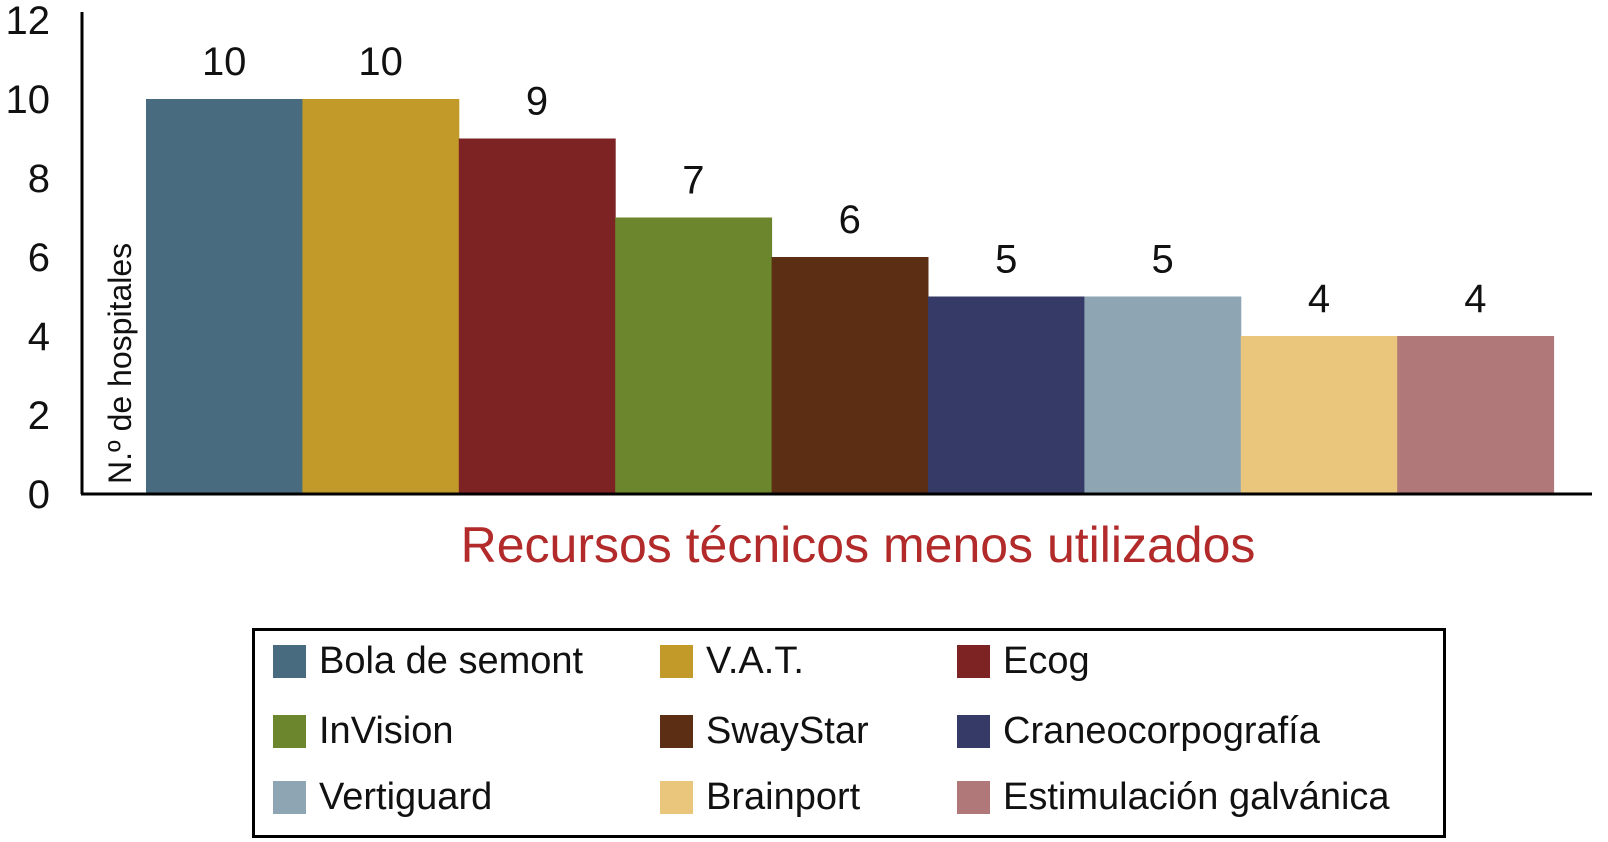  What do you see at coordinates (693, 181) in the screenshot?
I see `bar-value-label: 7` at bounding box center [693, 181].